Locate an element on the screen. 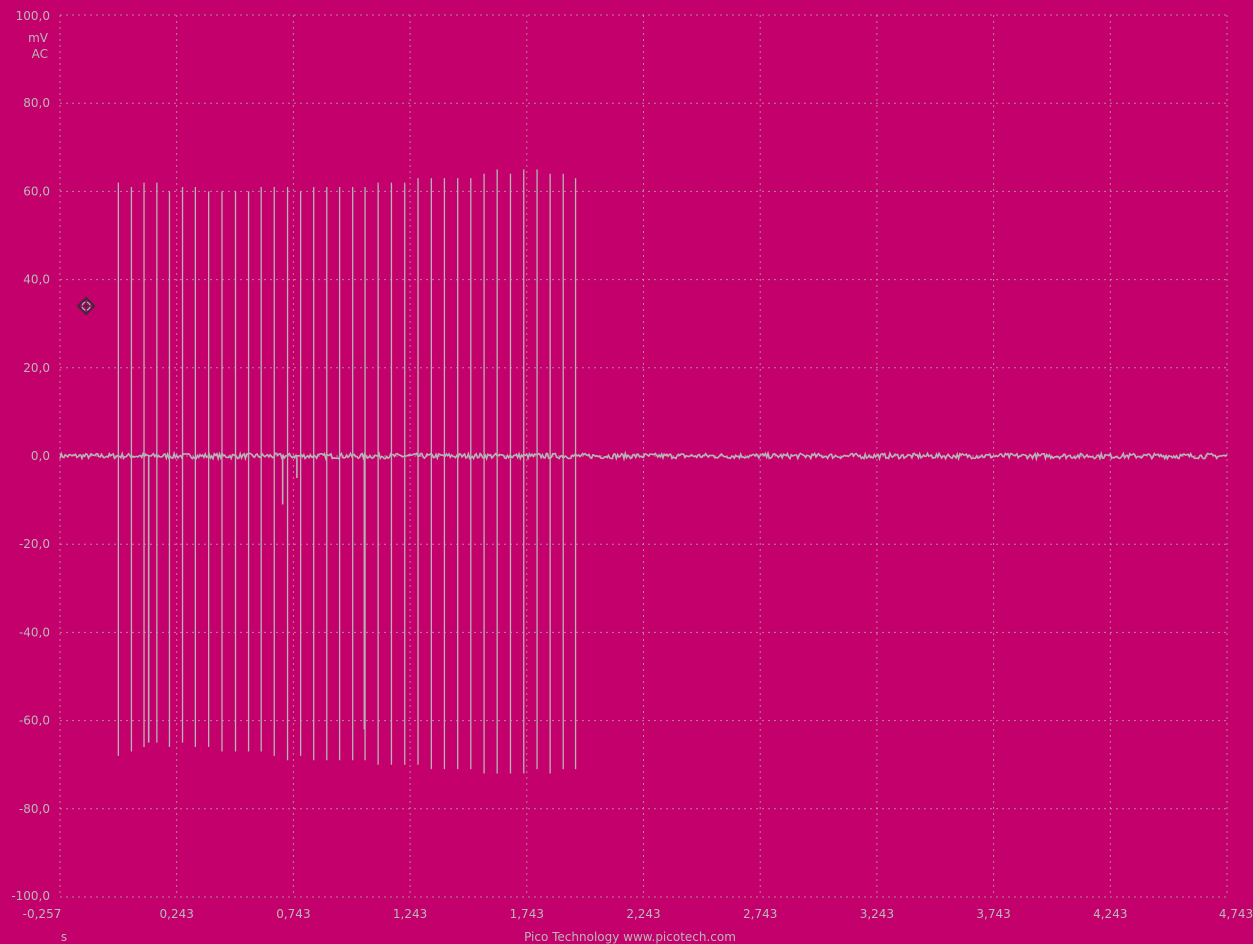 The height and width of the screenshot is (944, 1253). x-tick-label: -0,257 is located at coordinates (42, 914).